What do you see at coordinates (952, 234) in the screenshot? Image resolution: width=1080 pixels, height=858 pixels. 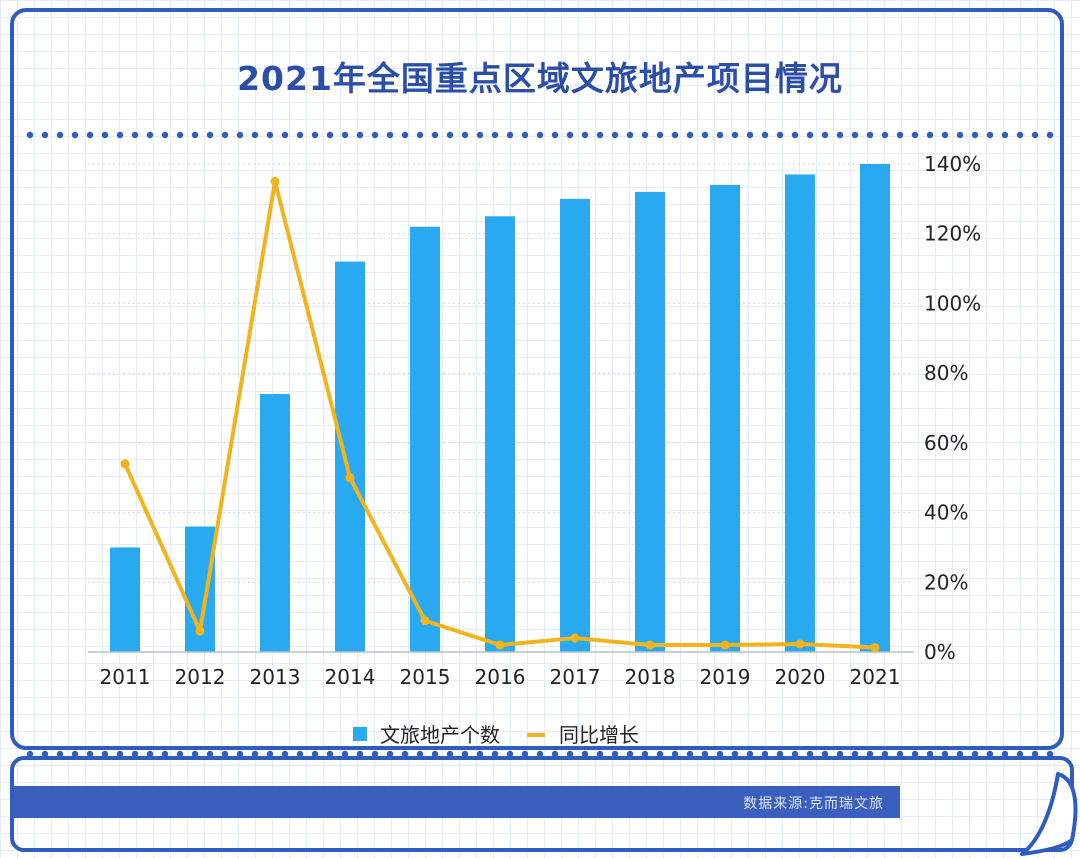 I see `y-tick-label: 120%` at bounding box center [952, 234].